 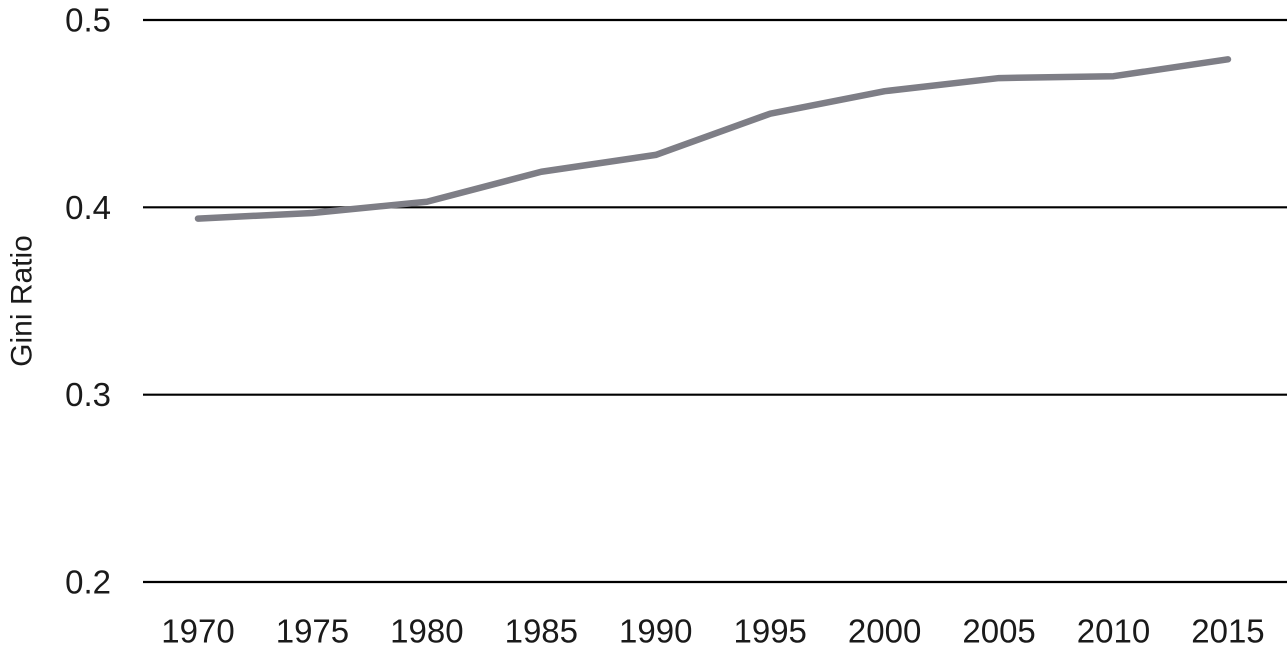 I want to click on x-tick-label: 1970, so click(x=197, y=630).